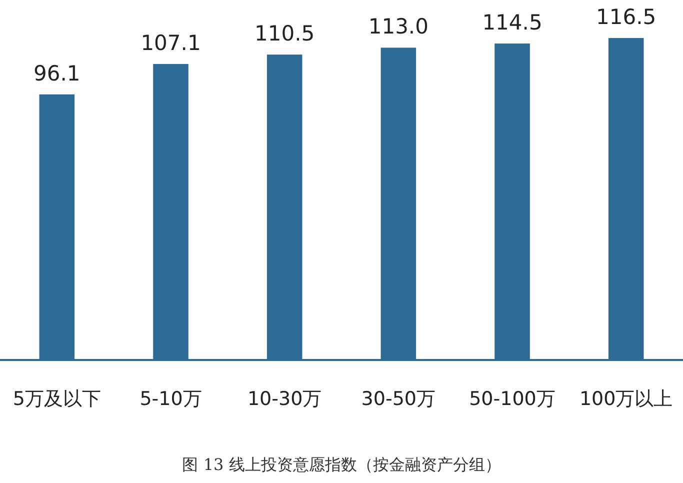 The height and width of the screenshot is (483, 683). Describe the element at coordinates (626, 399) in the screenshot. I see `x-tick-label: 100万以上` at that location.